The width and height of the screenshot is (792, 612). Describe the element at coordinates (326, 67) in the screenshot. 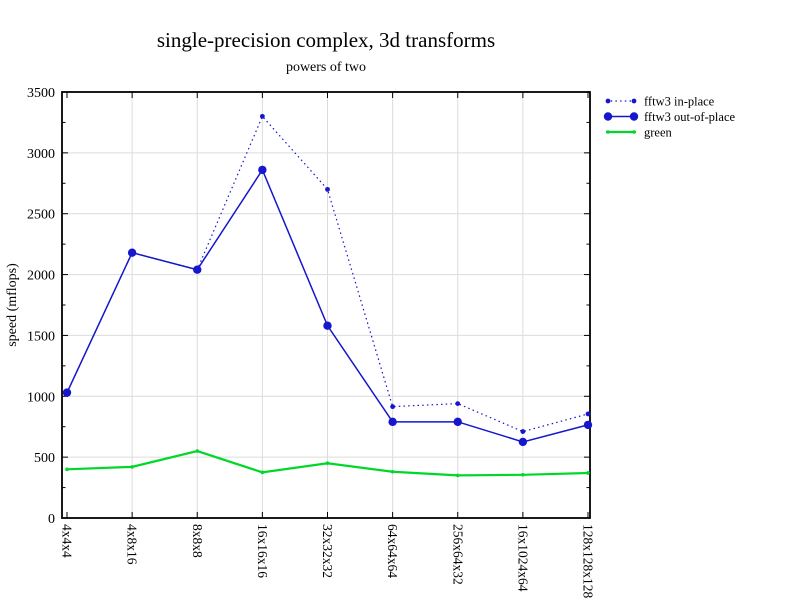

I see `chart-subtitle: powers of two` at that location.